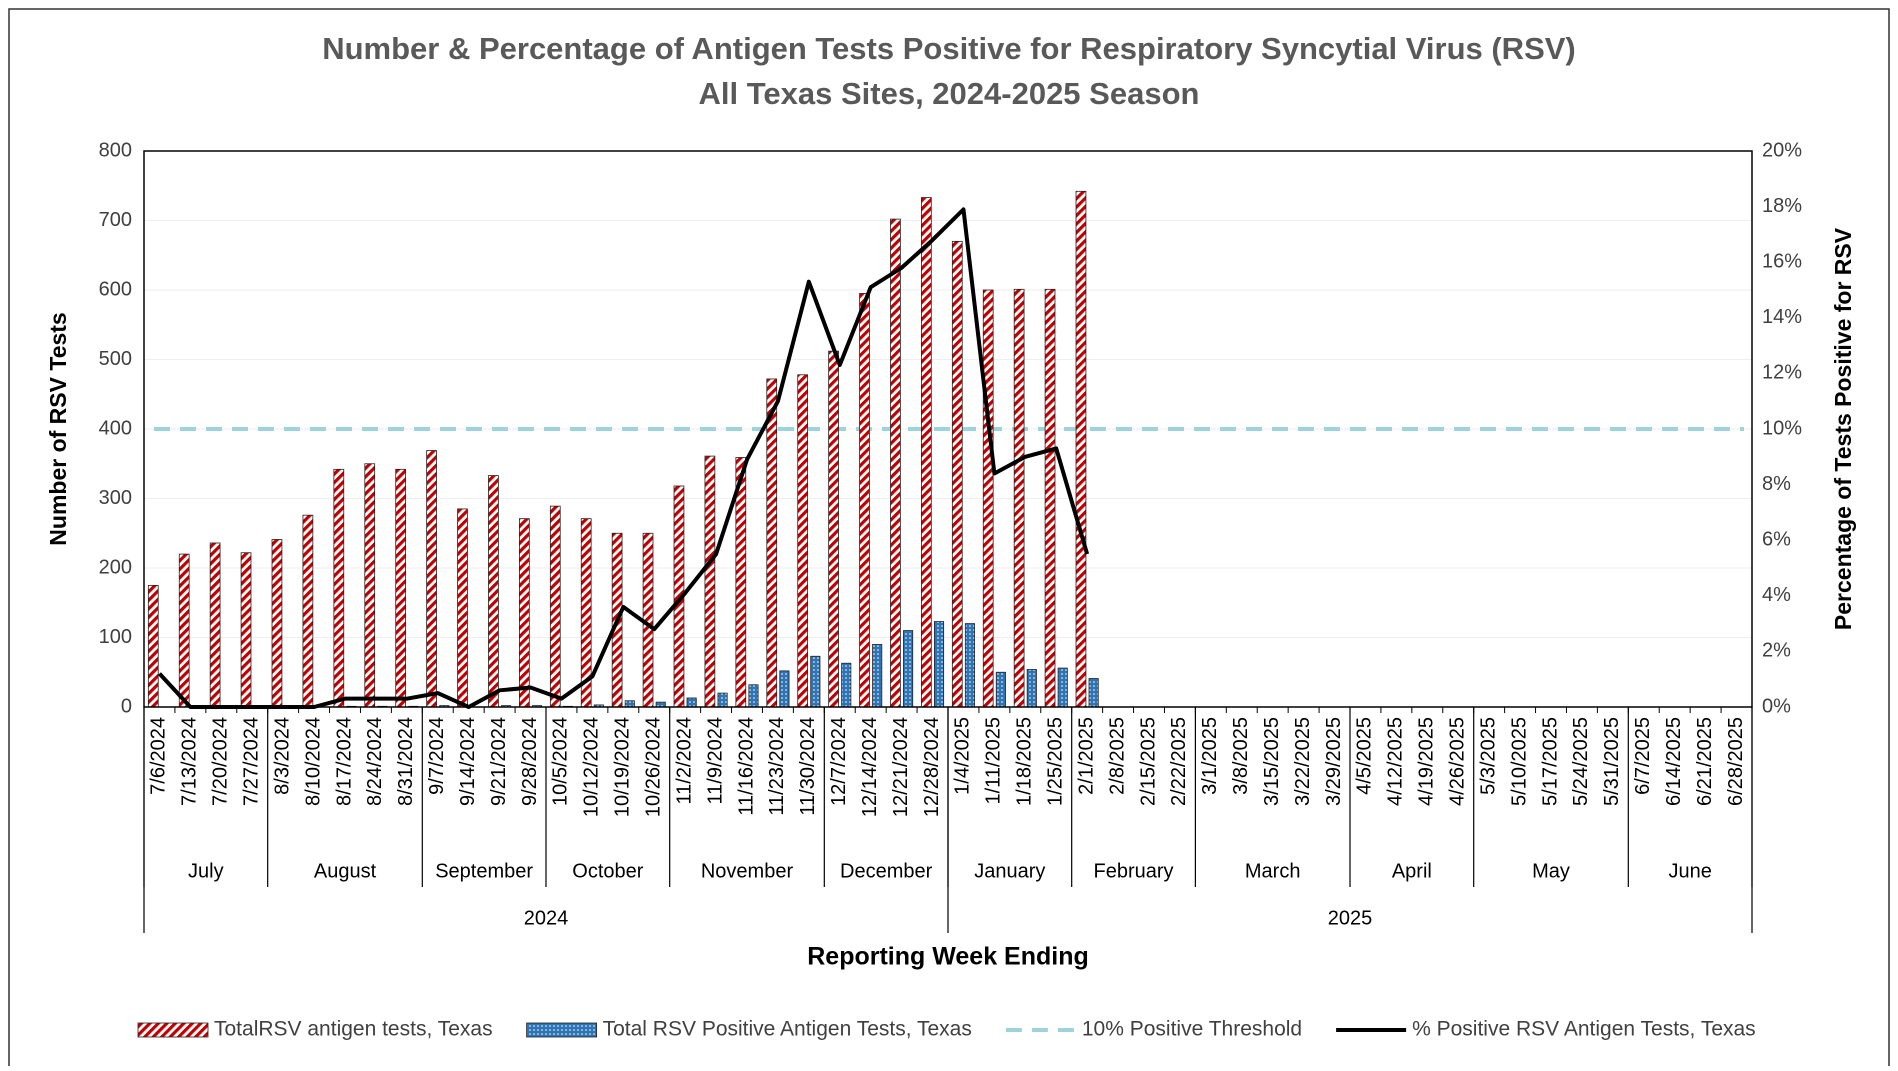 This screenshot has width=1898, height=1071. I want to click on legend-label: TotalRSV antigen tests, Texas, so click(353, 1029).